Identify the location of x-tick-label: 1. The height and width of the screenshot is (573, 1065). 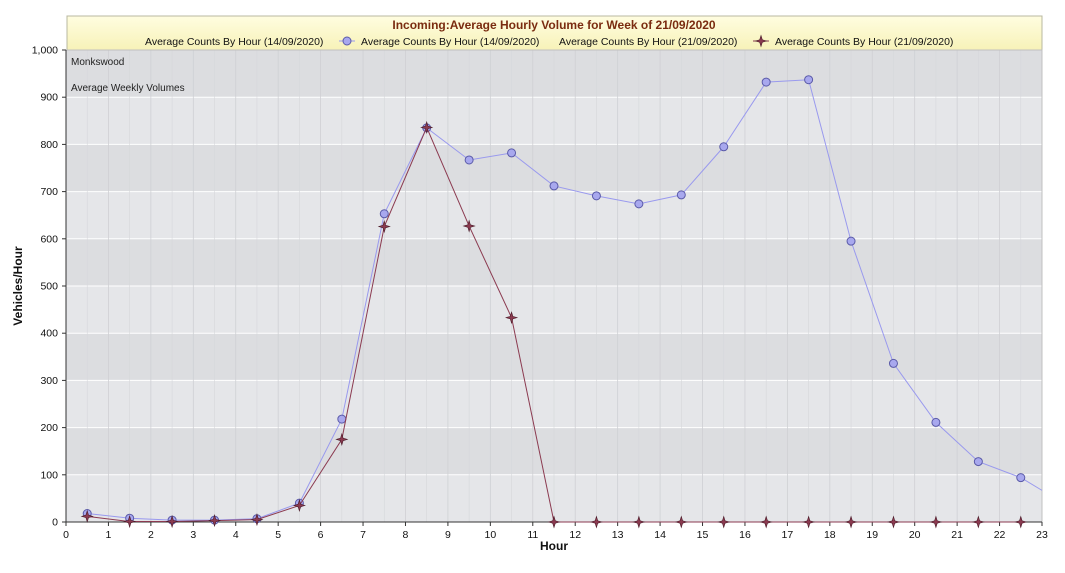
(109, 535).